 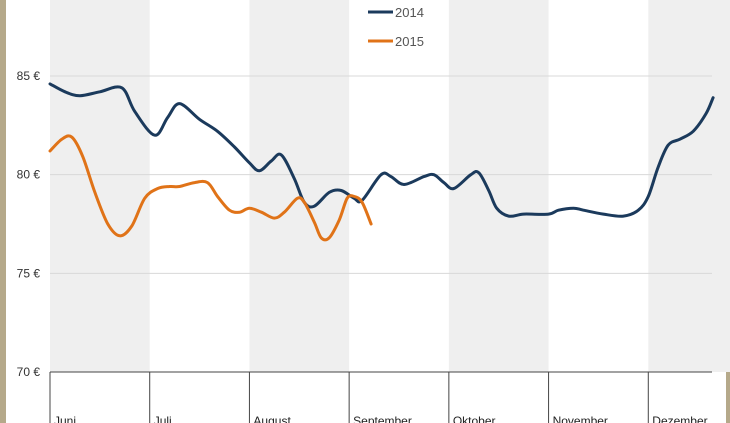 I want to click on y-axis: 70 € 75 € 80 € 85 €, so click(x=29, y=224).